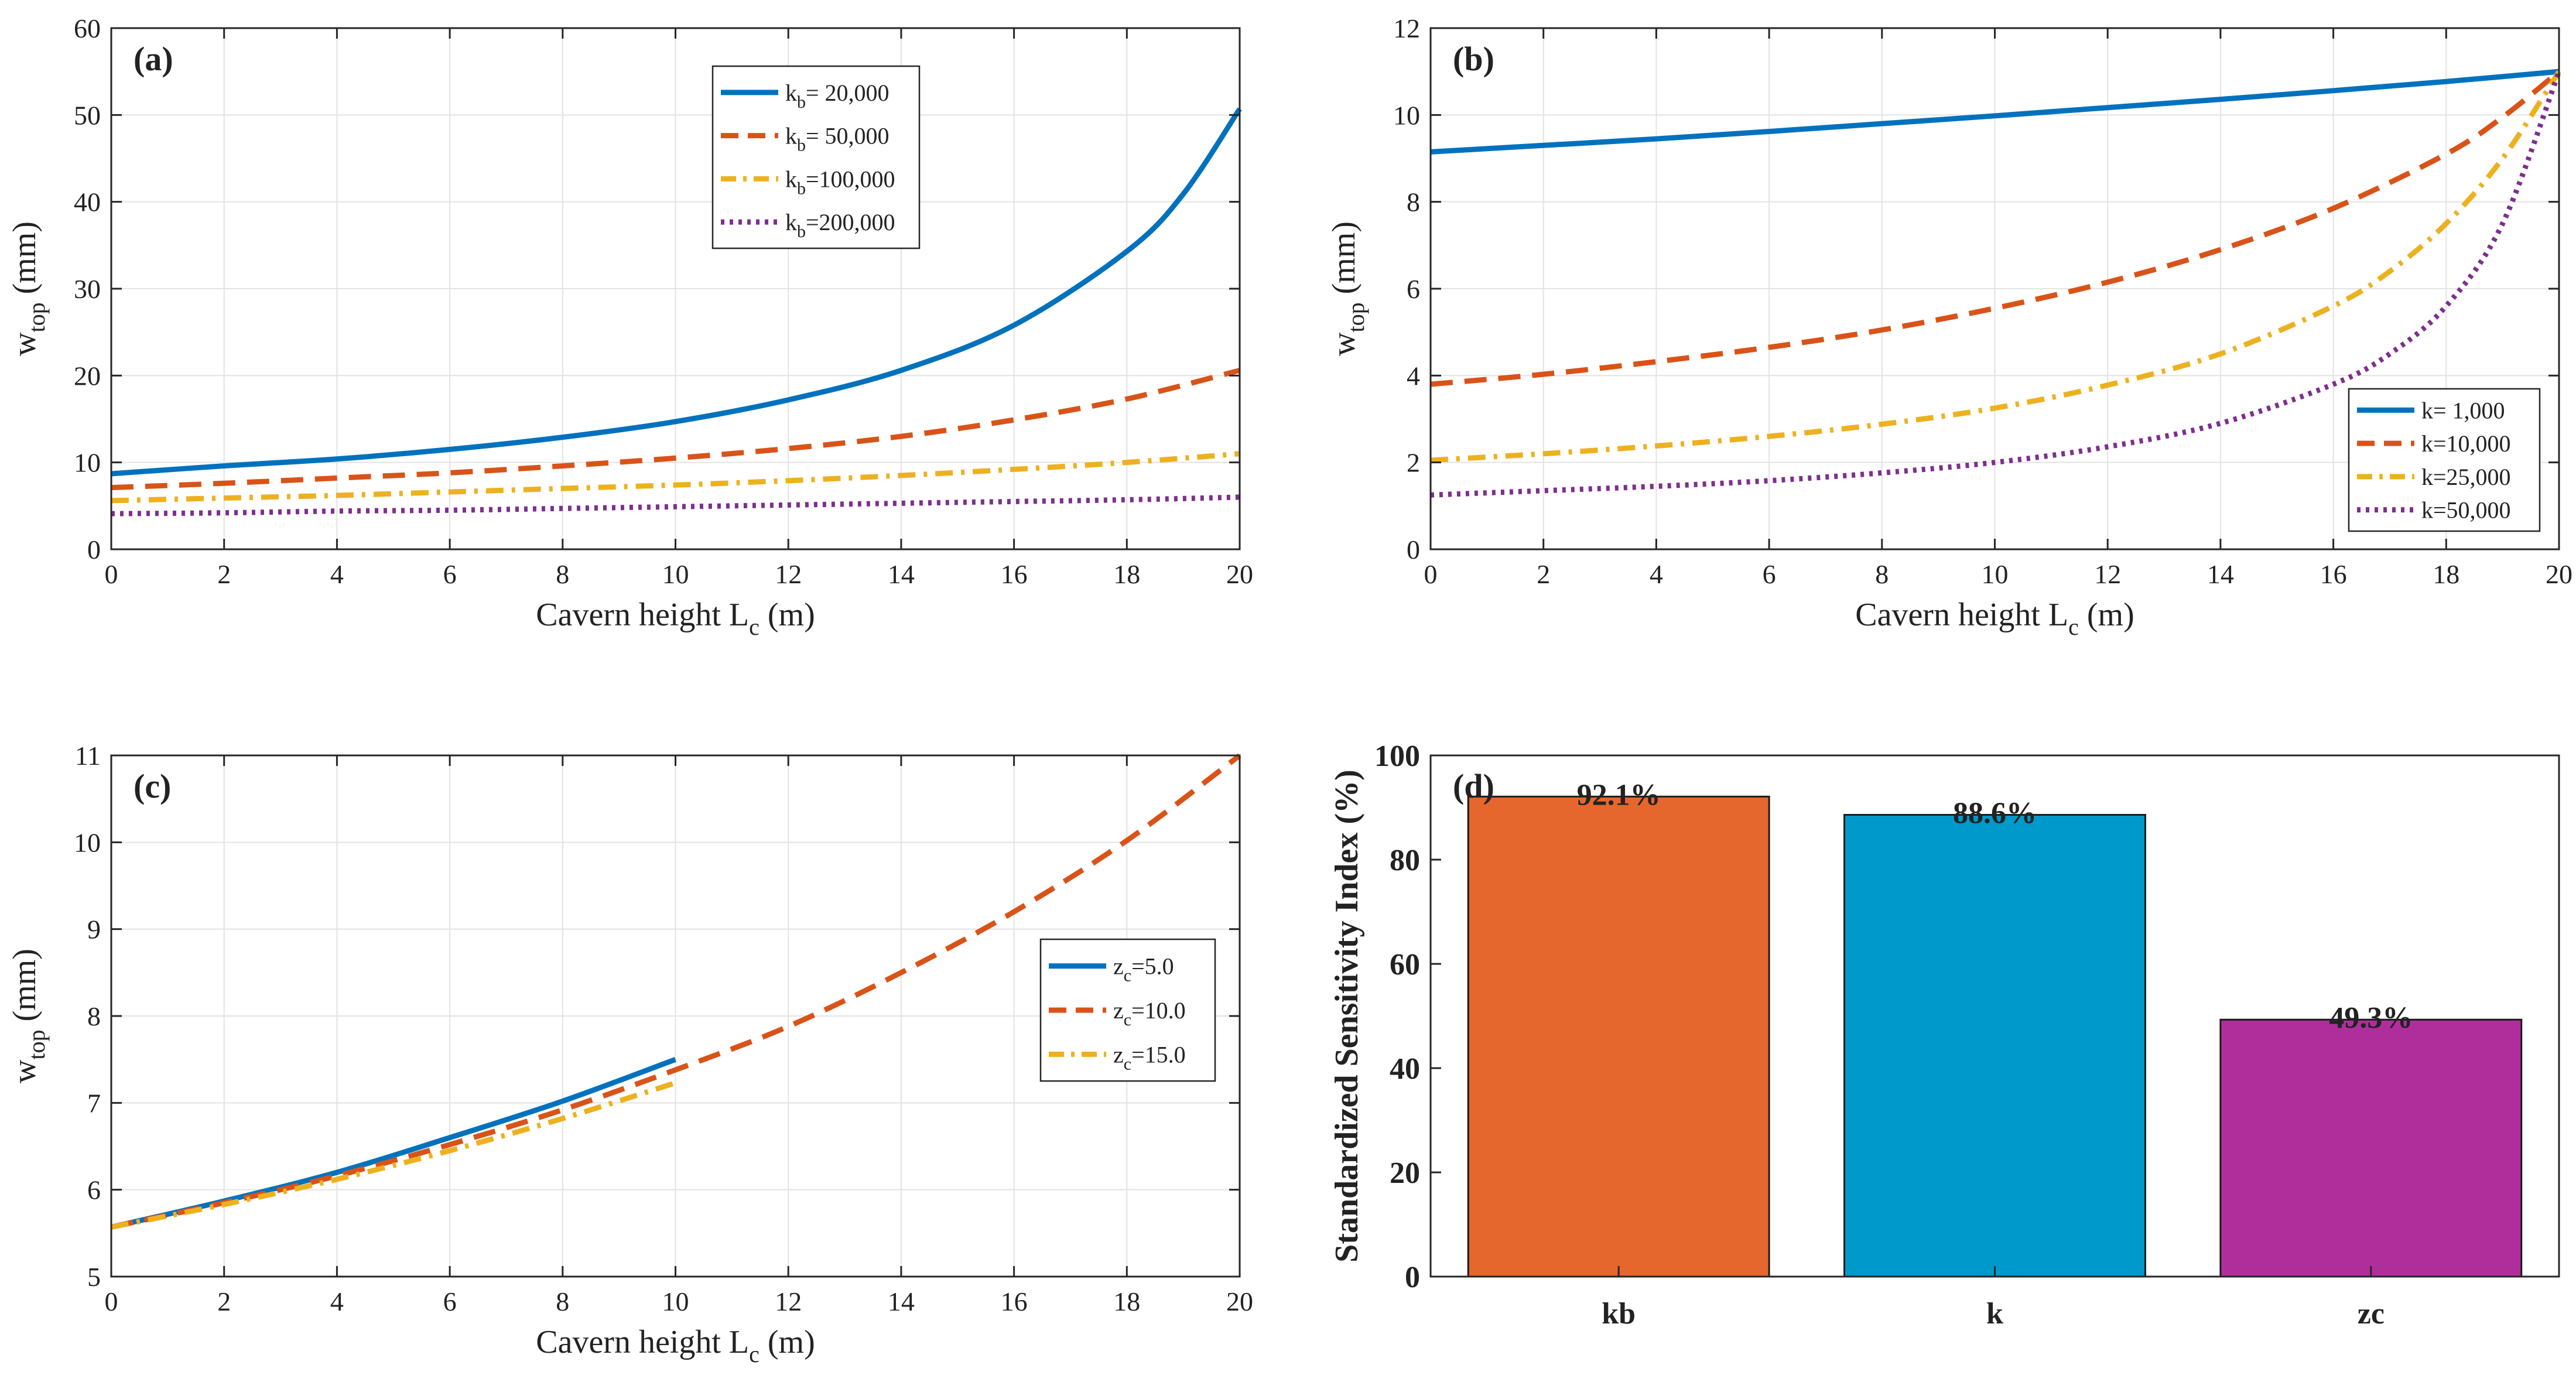  What do you see at coordinates (791, 179) in the screenshot?
I see `legend-label-2-part: k` at bounding box center [791, 179].